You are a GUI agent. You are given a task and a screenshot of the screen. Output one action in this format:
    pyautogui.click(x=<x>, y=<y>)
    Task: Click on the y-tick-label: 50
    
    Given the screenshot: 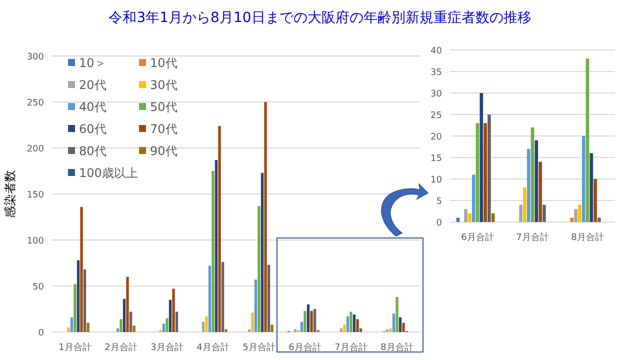 What is the action you would take?
    pyautogui.click(x=38, y=287)
    